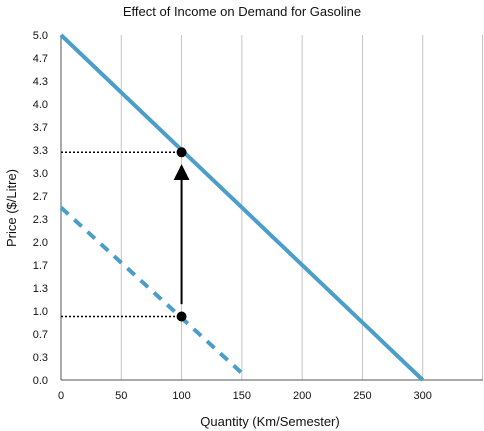 This screenshot has height=431, width=484. Describe the element at coordinates (11, 208) in the screenshot. I see `y-axis-label: Price ($/Litre)` at that location.